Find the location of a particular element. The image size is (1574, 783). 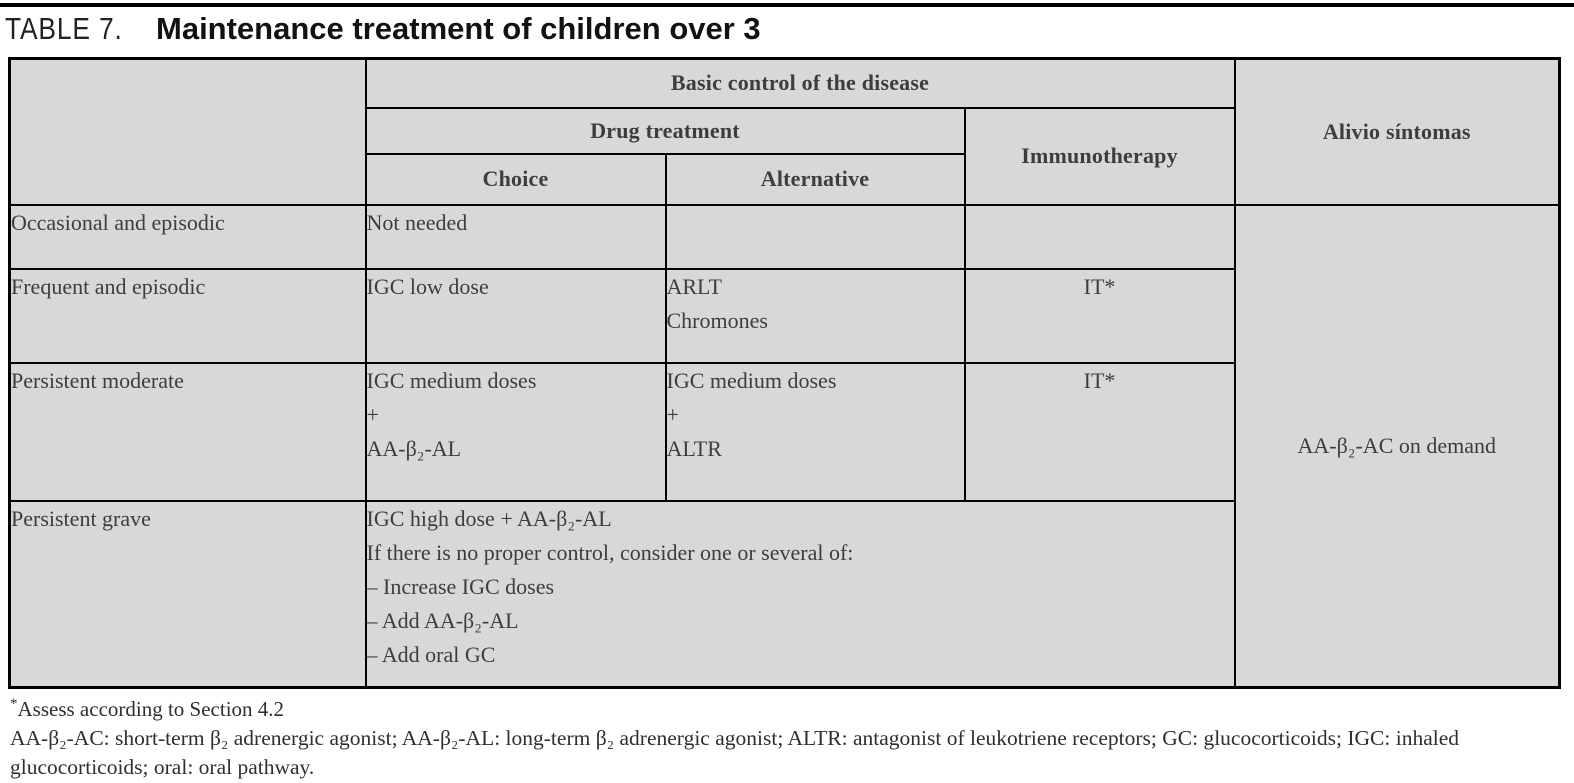

symptom-relief-cell: AA-β₂-AC on demand is located at coordinates (1397, 446).